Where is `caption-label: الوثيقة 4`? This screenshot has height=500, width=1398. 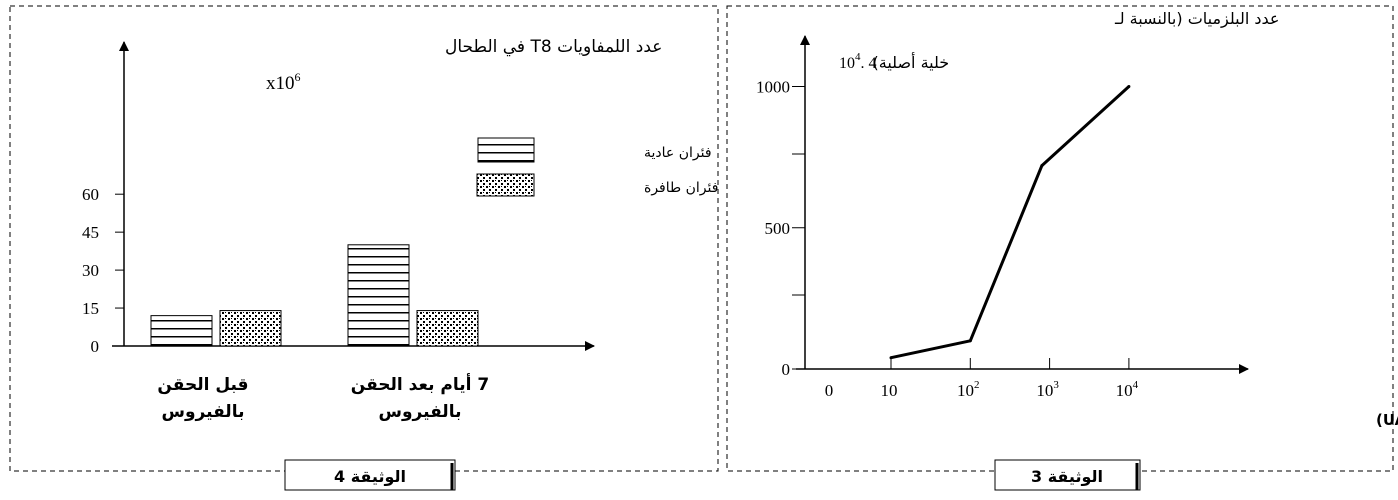
caption-label: الوثيقة 4 is located at coordinates (370, 476).